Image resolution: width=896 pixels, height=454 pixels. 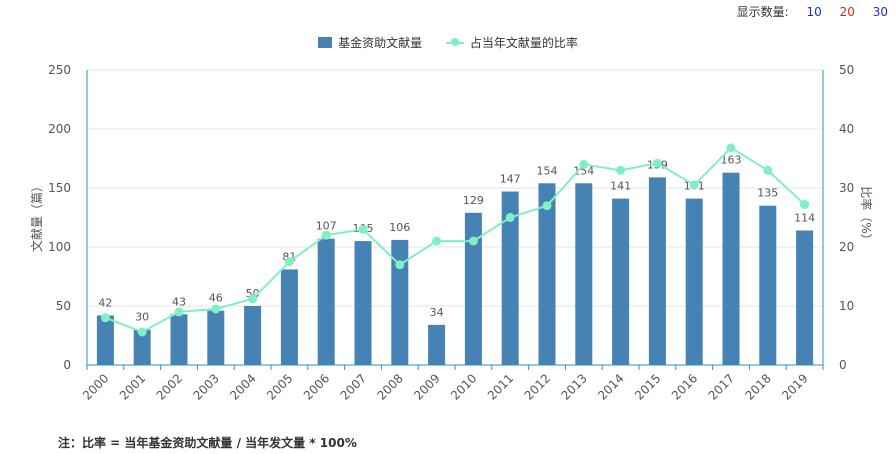 What do you see at coordinates (326, 226) in the screenshot?
I see `bar-data-label: 107` at bounding box center [326, 226].